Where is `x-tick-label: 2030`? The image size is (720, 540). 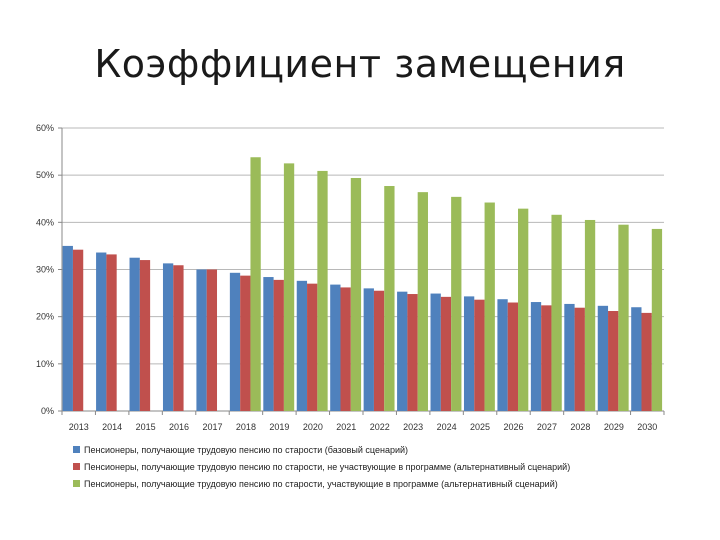
x-tick-label: 2030 is located at coordinates (647, 427).